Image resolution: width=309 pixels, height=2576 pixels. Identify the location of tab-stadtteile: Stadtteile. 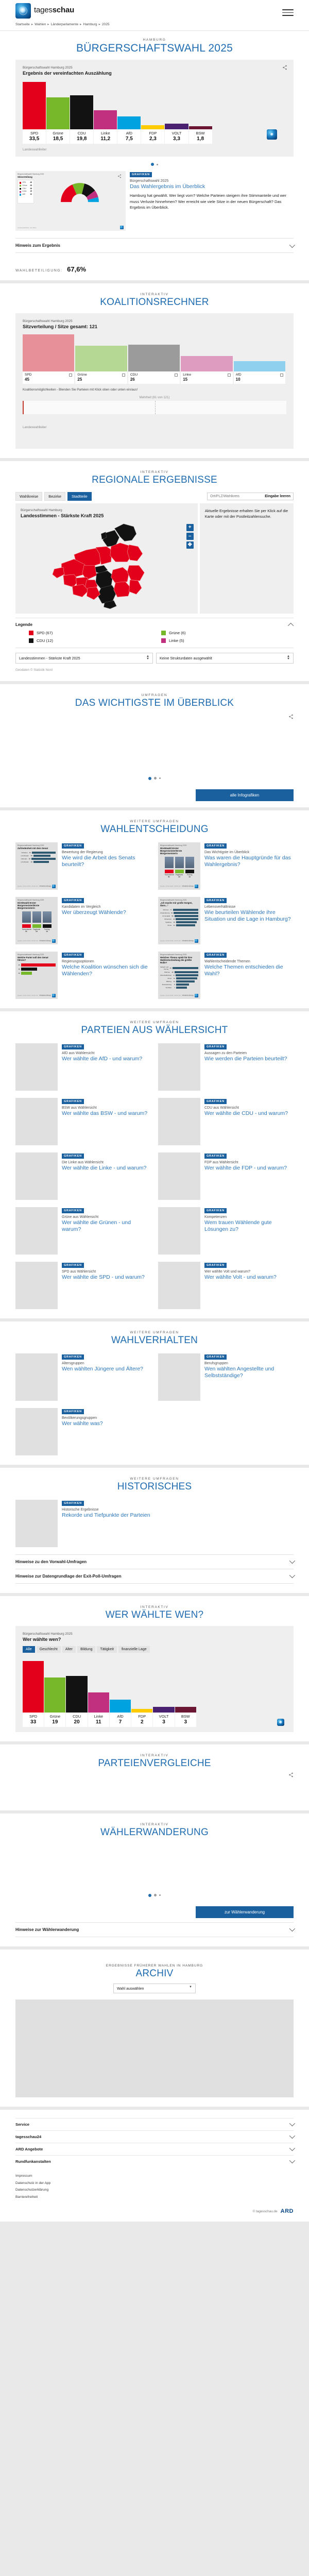
(79, 497).